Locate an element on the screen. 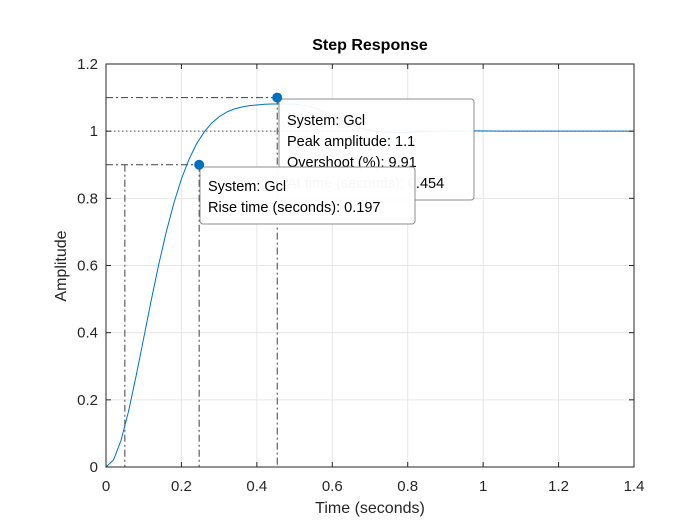  x-tick-label: 0.6 is located at coordinates (332, 486).